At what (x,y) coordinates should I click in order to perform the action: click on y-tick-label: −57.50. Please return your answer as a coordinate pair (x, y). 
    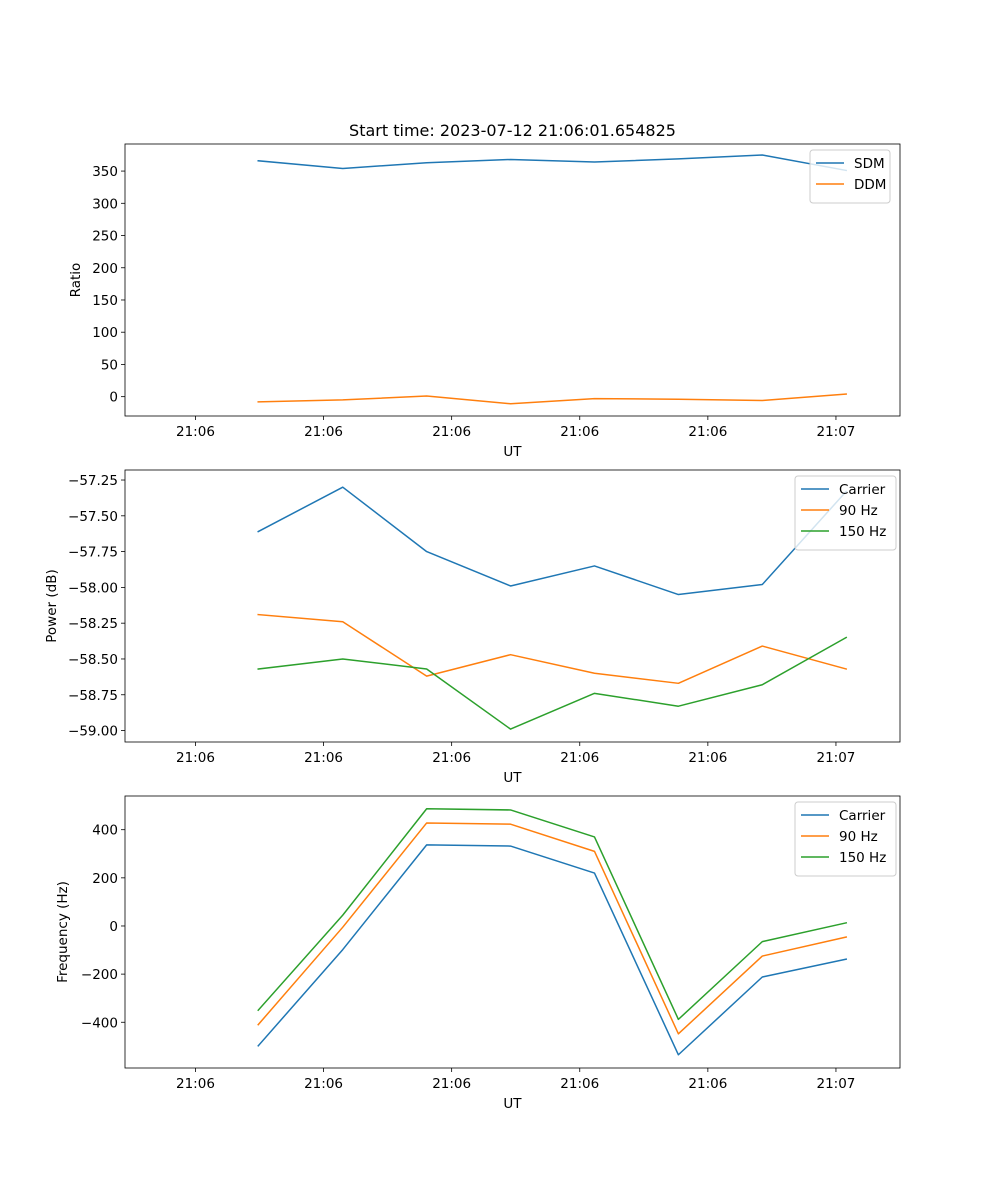
    Looking at the image, I should click on (93, 517).